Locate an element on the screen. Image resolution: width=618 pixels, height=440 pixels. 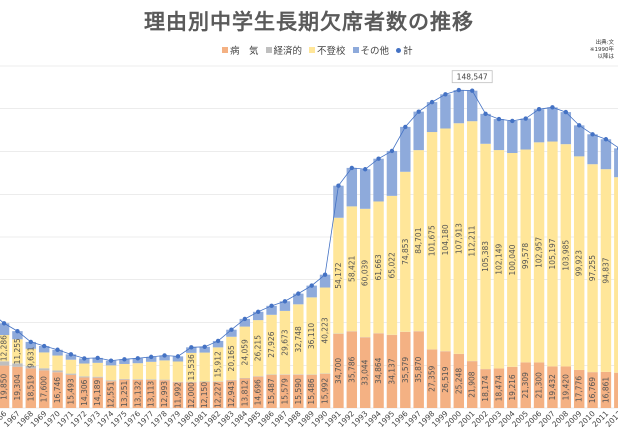
segment-value-label: 84,701 is located at coordinates (418, 240).